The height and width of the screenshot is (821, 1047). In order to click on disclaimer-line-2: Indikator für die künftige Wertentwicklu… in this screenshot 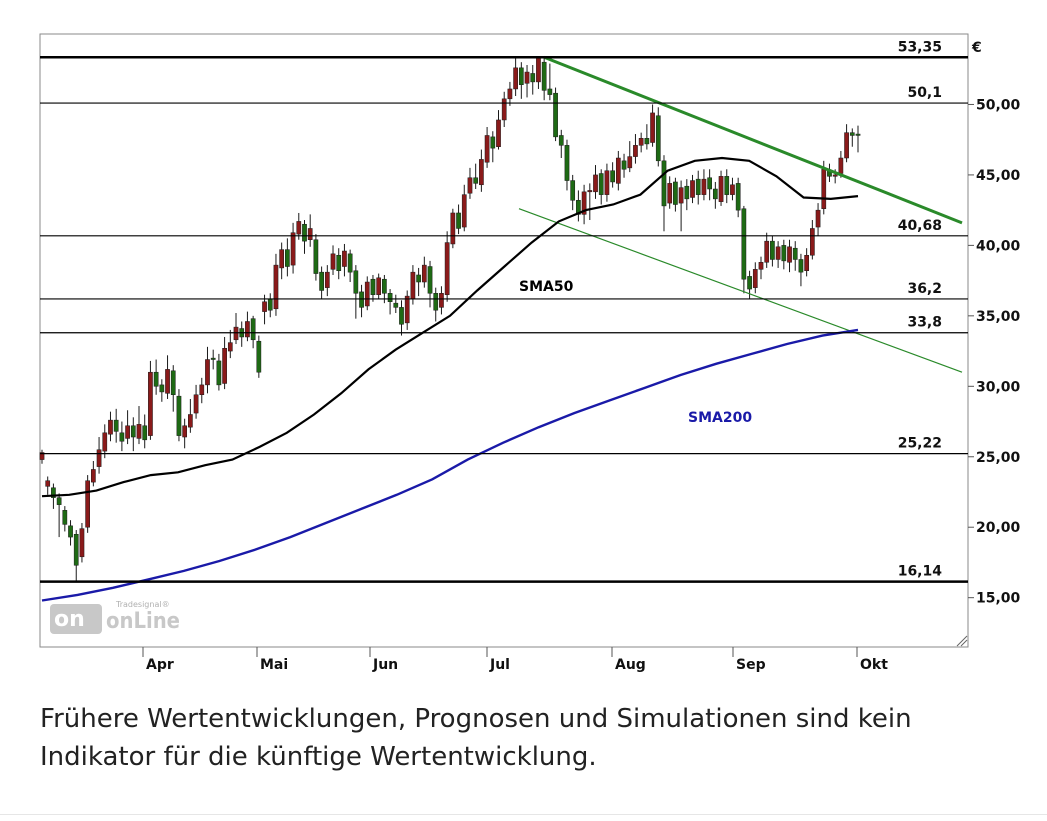, I will do `click(318, 757)`.